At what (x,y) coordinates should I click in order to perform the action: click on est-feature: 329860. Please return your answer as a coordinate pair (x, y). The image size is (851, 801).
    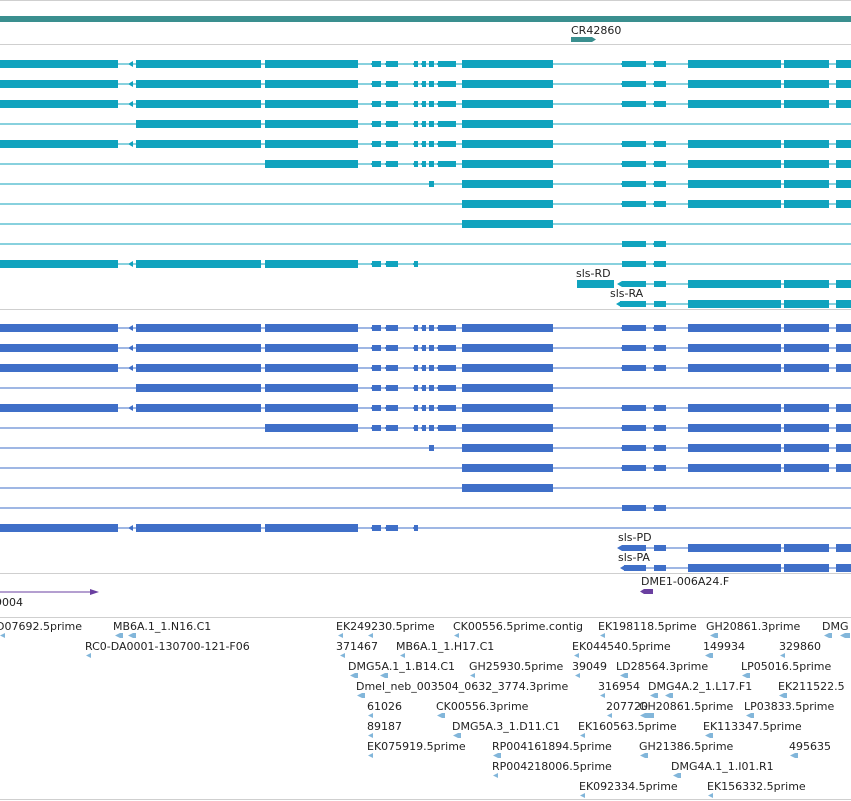
    Looking at the image, I should click on (800, 649).